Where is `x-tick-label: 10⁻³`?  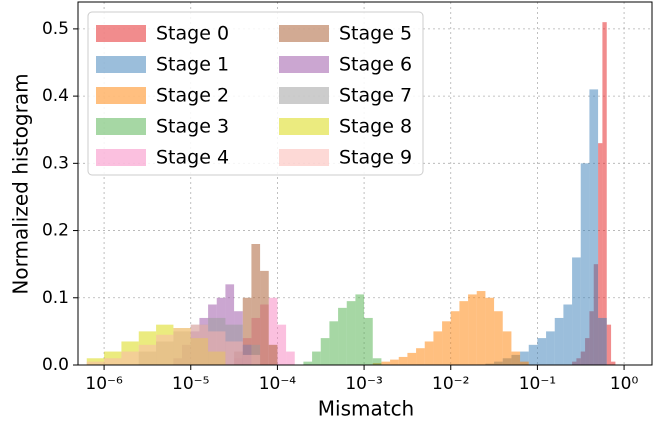 x-tick-label: 10⁻³ is located at coordinates (363, 384).